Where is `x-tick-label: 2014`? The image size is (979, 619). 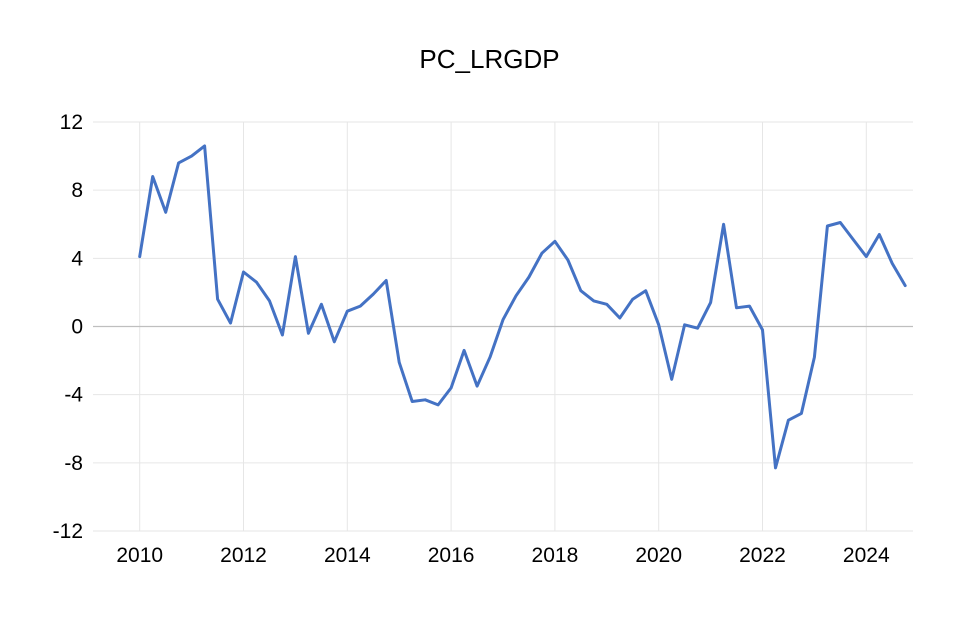
x-tick-label: 2014 is located at coordinates (347, 555).